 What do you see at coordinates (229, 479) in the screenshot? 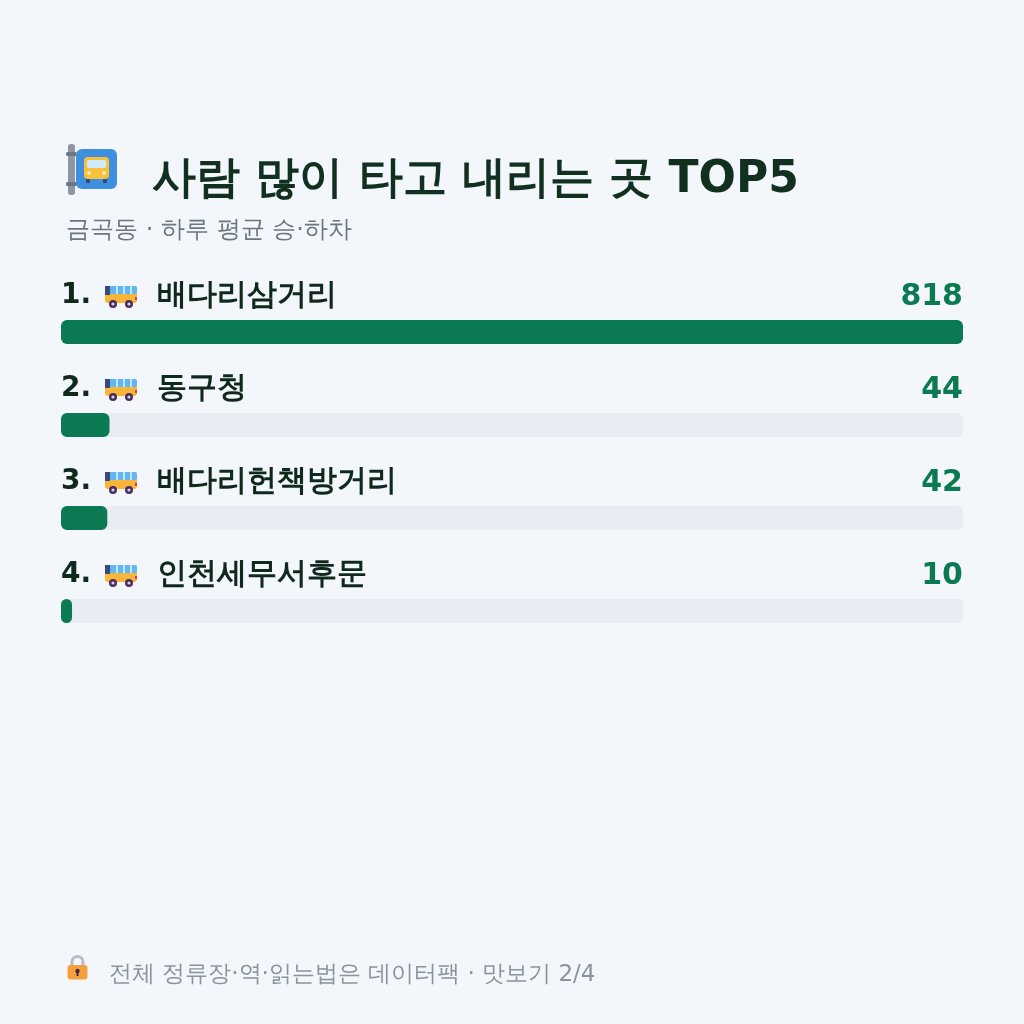
I see `category-label: 3. 배다리헌책방거리` at bounding box center [229, 479].